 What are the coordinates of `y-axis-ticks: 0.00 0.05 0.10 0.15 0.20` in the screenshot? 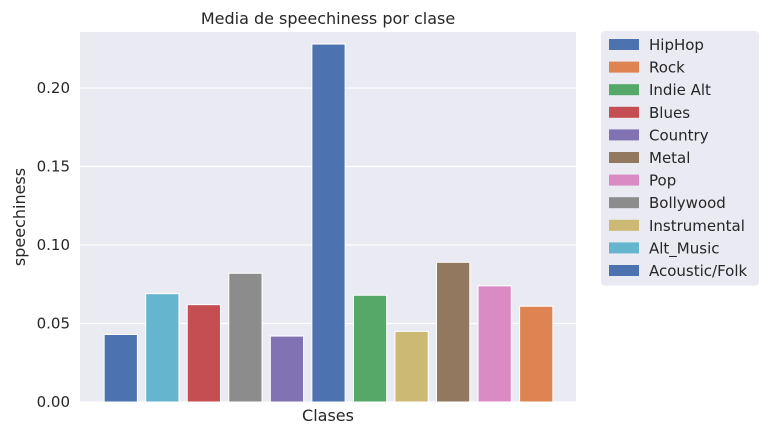 It's located at (53, 245).